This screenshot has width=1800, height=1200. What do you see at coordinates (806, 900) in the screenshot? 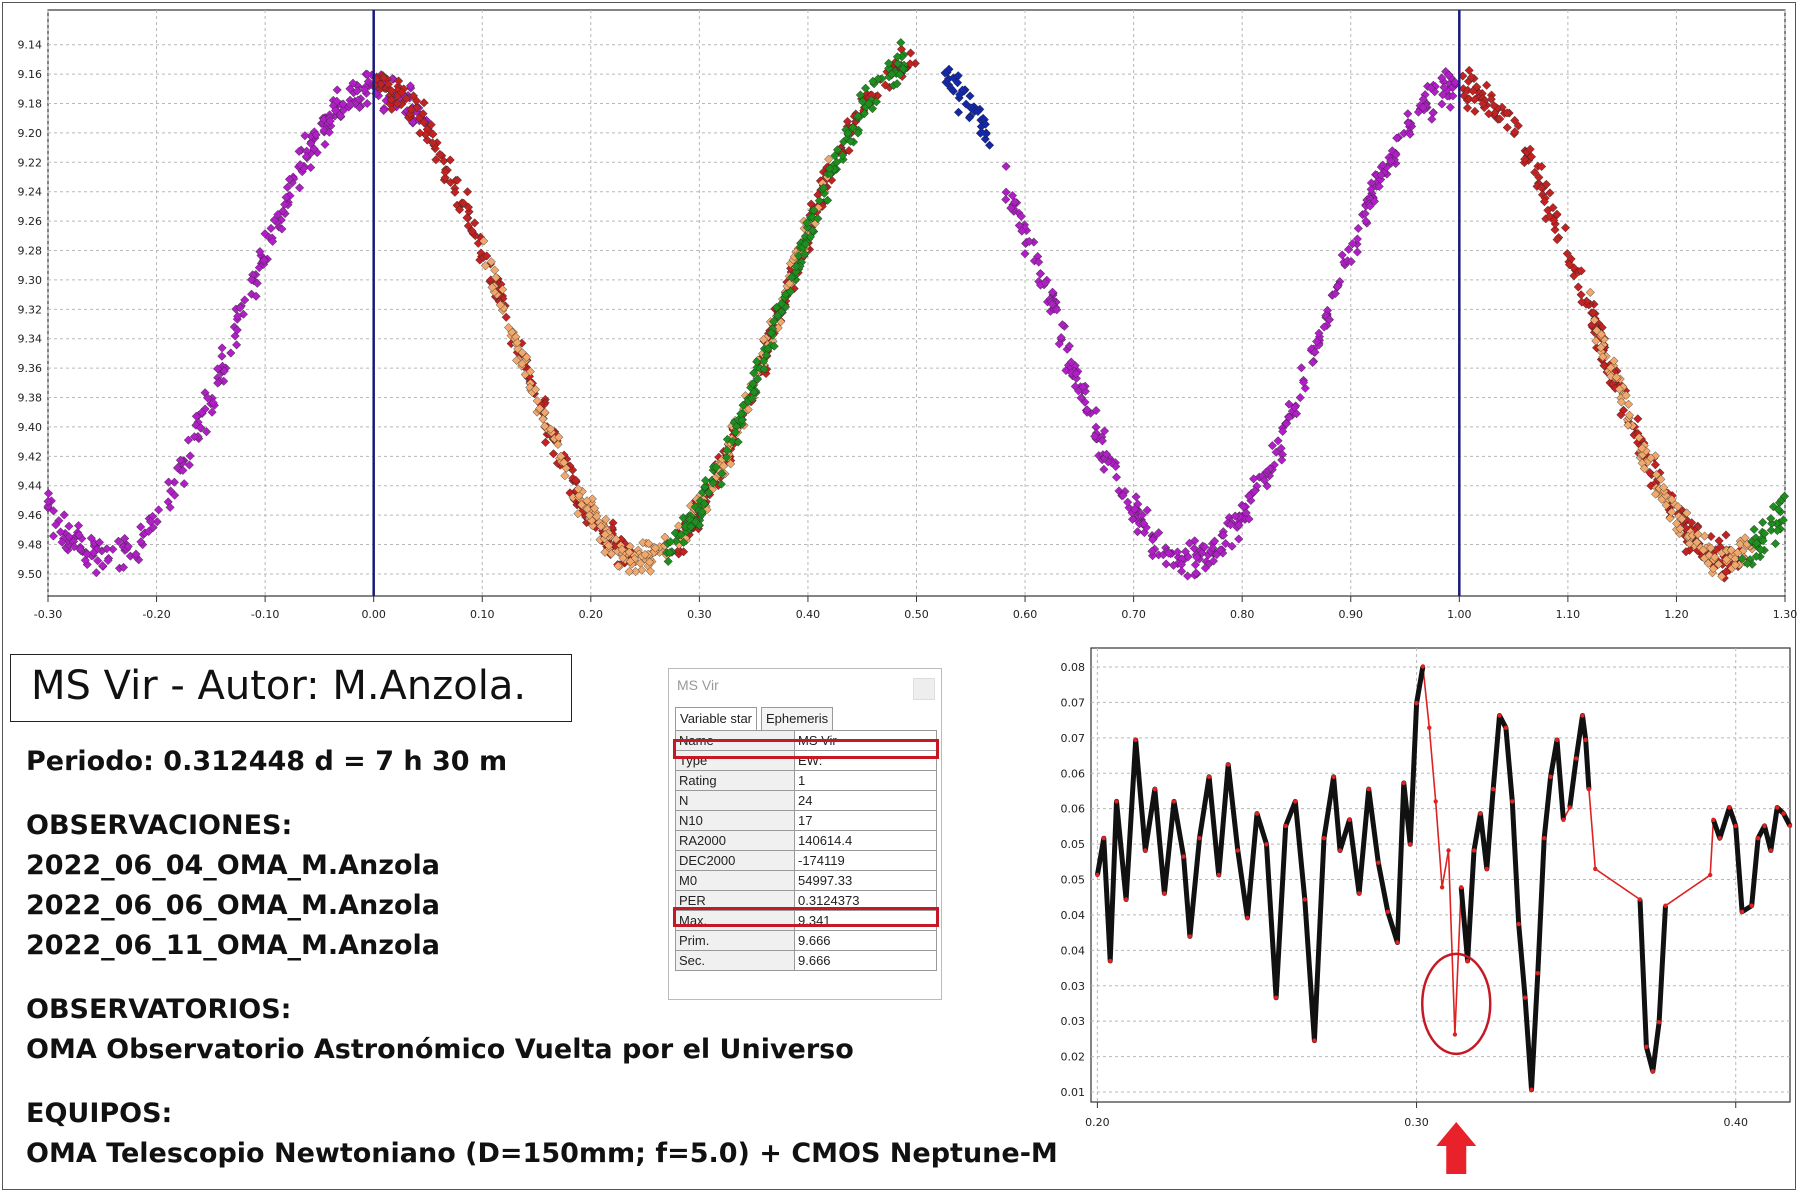
I see `property-row: PER 0.3124373` at bounding box center [806, 900].